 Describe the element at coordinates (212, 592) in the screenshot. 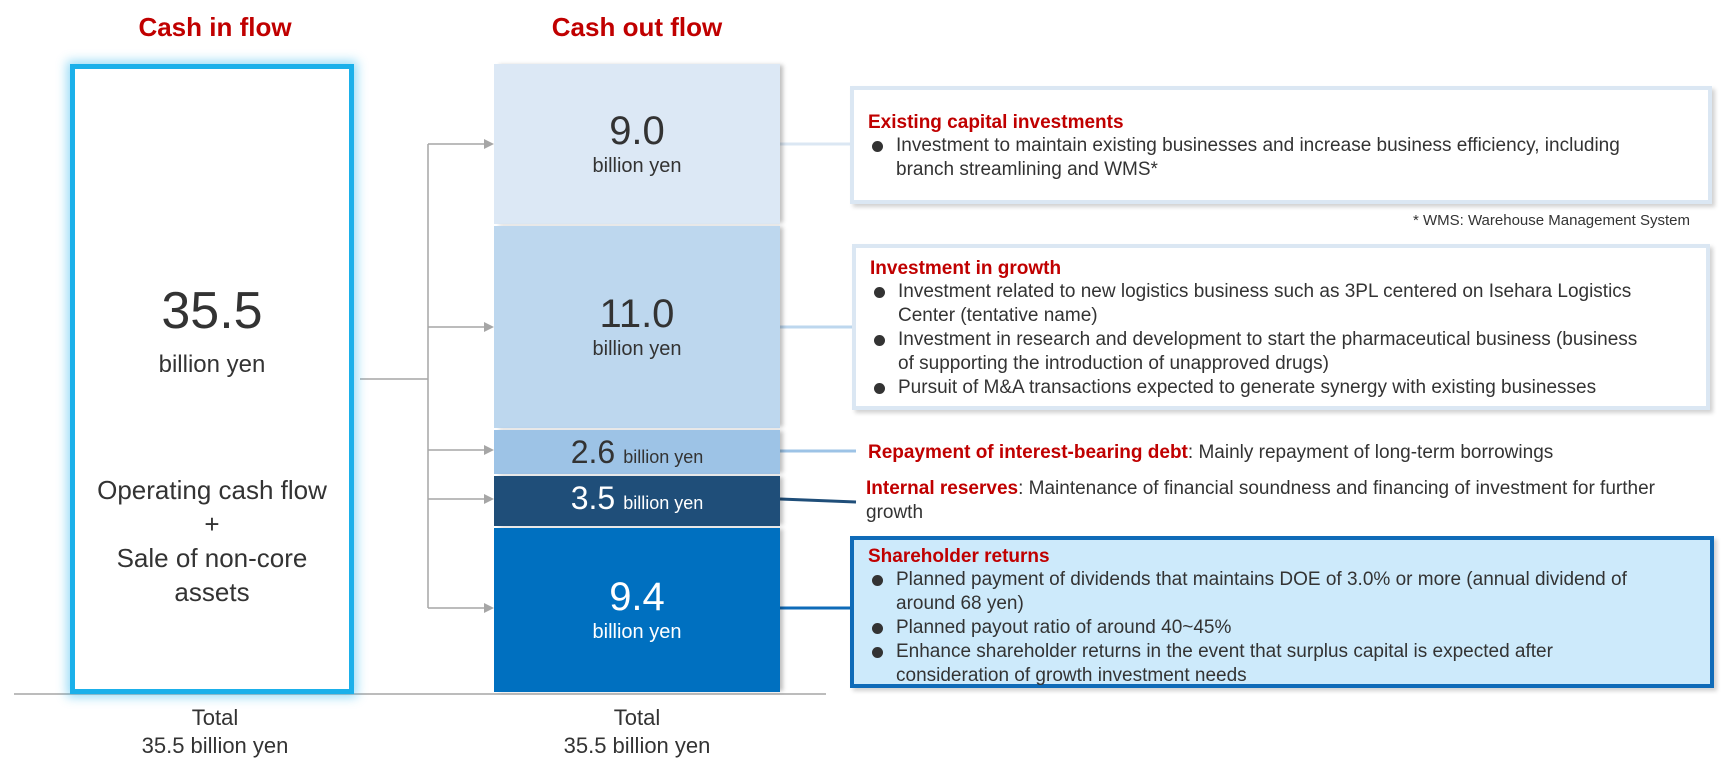

I see `inflow-source-line3: assets` at that location.